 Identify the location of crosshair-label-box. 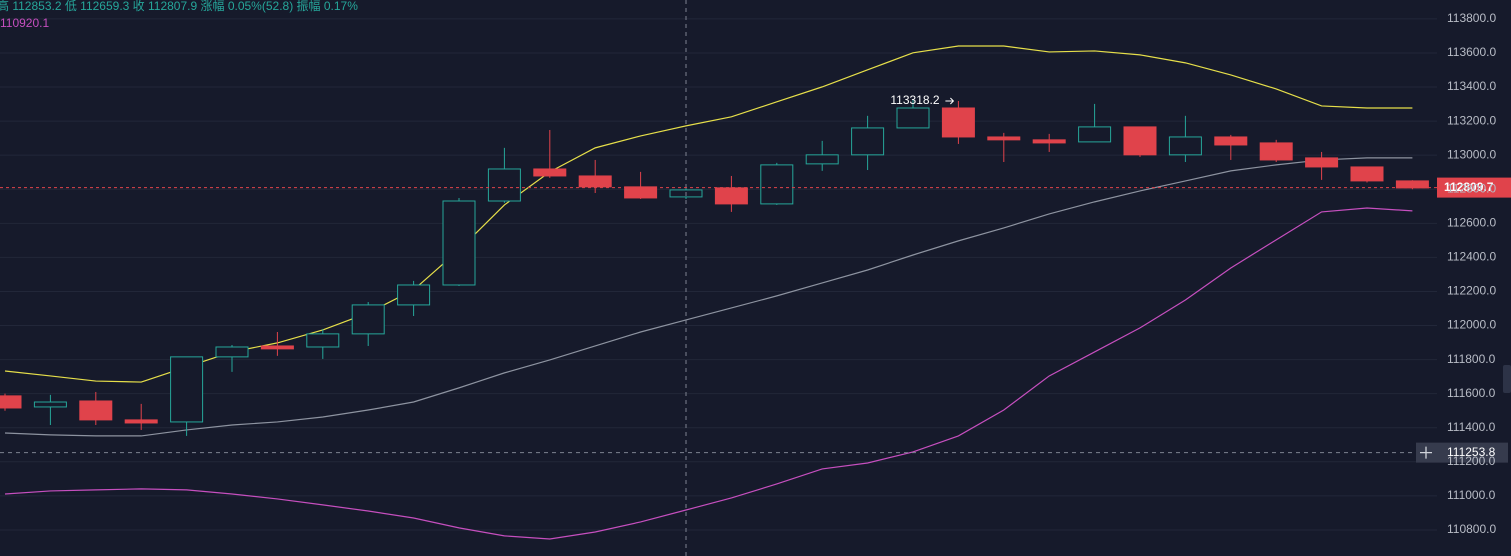
(1462, 452).